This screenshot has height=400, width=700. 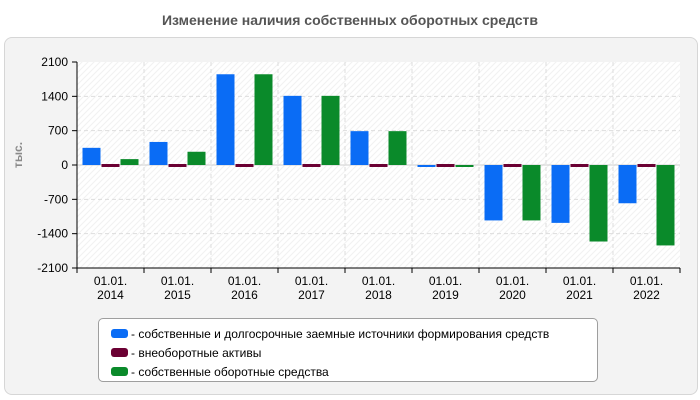 What do you see at coordinates (627, 184) in the screenshot?
I see `bar-1-2022` at bounding box center [627, 184].